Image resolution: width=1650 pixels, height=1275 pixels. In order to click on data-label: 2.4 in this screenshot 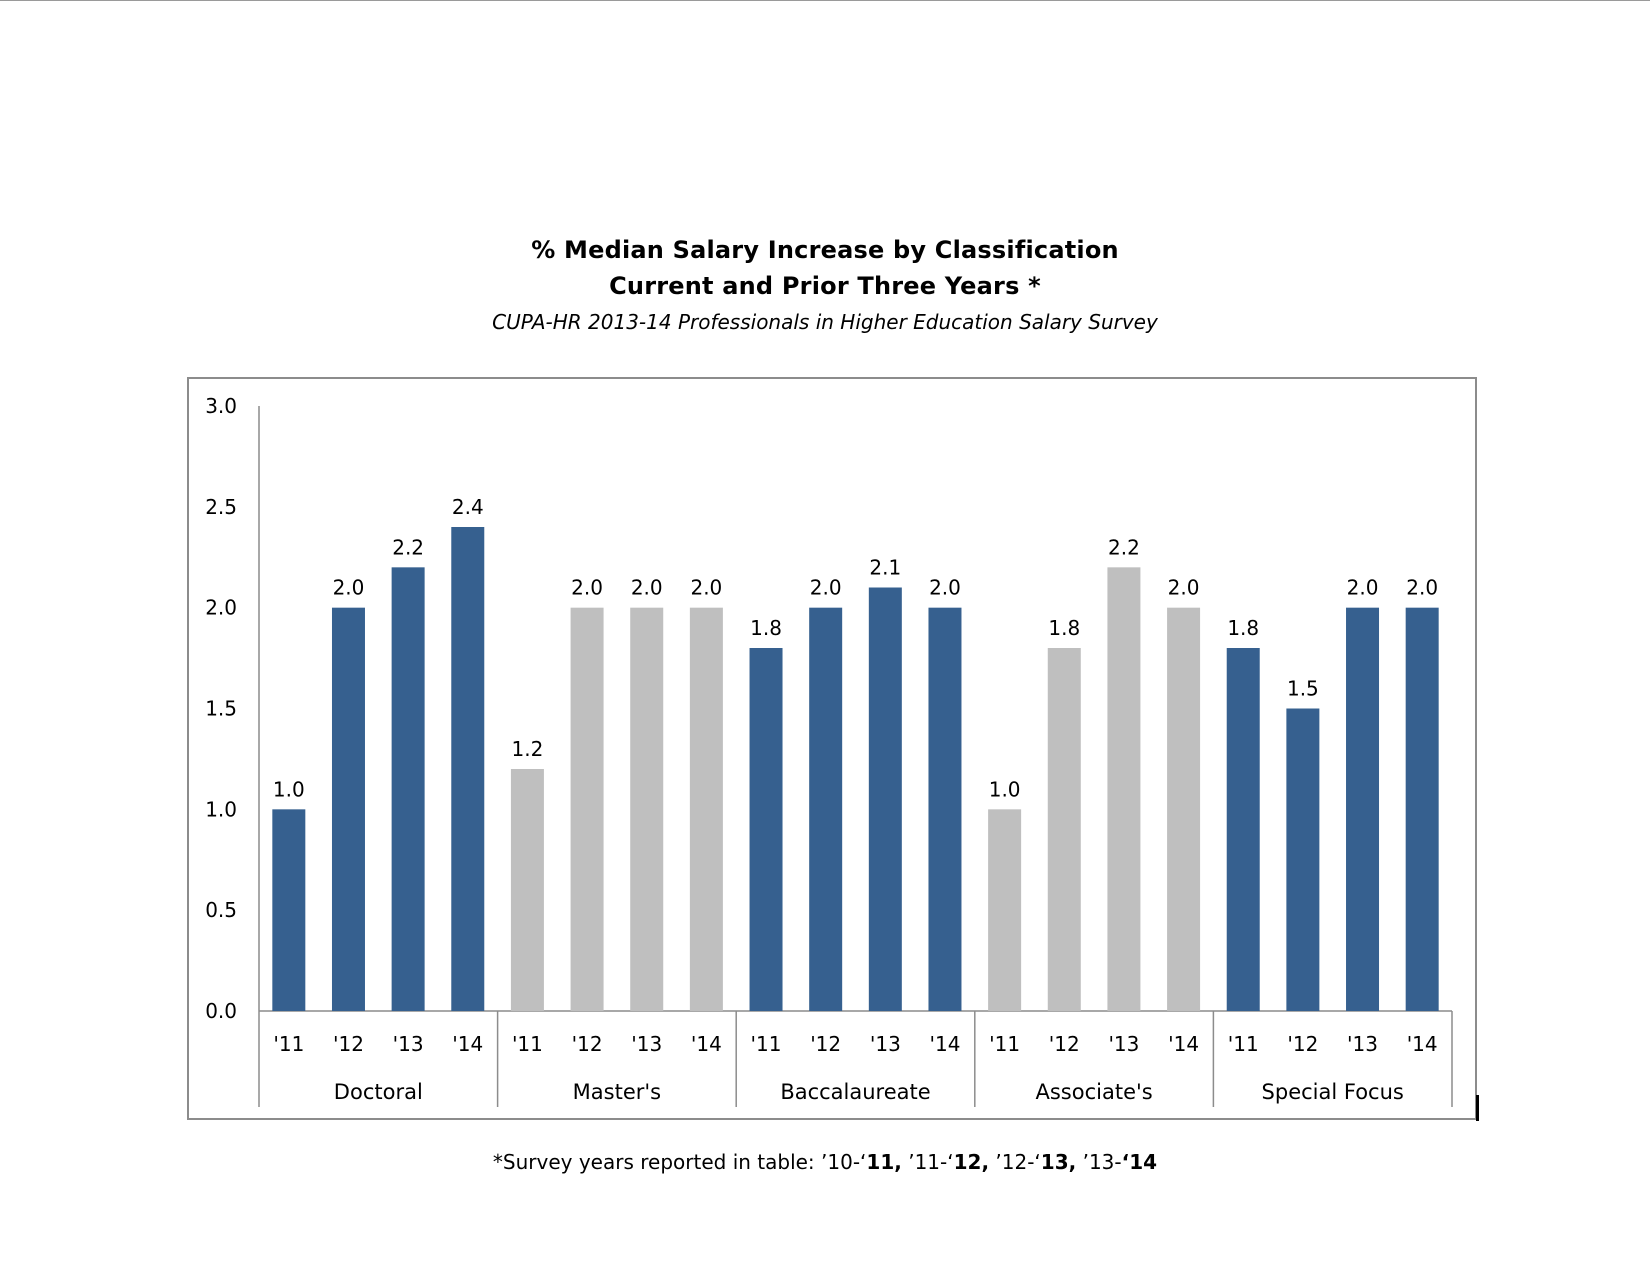, I will do `click(468, 507)`.